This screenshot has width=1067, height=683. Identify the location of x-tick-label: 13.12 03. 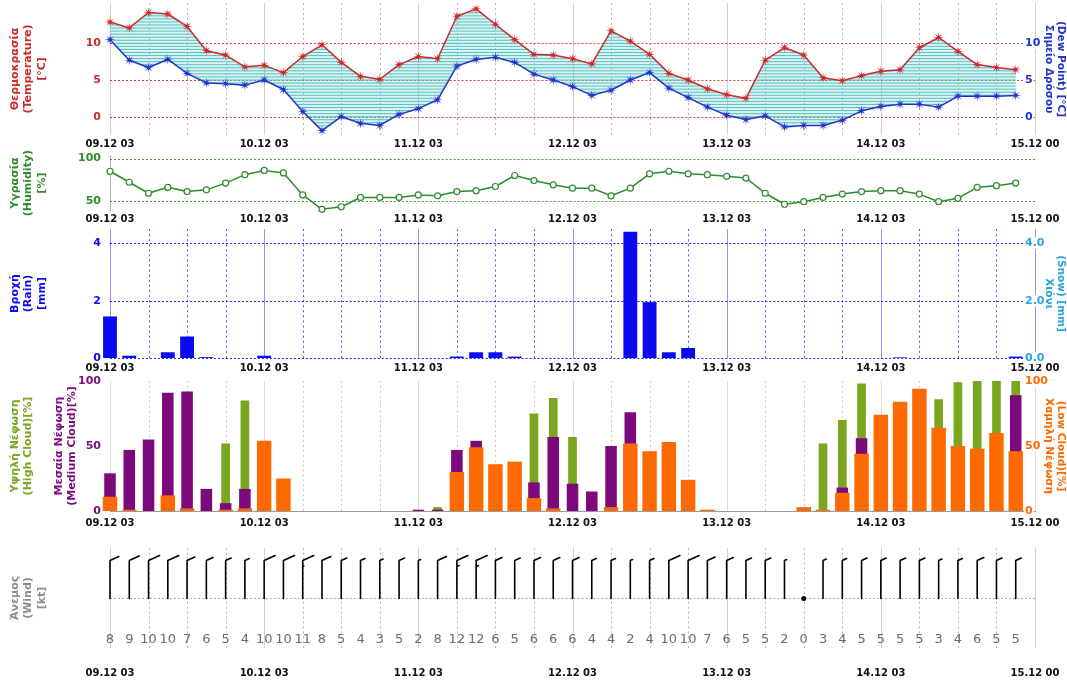
(727, 143).